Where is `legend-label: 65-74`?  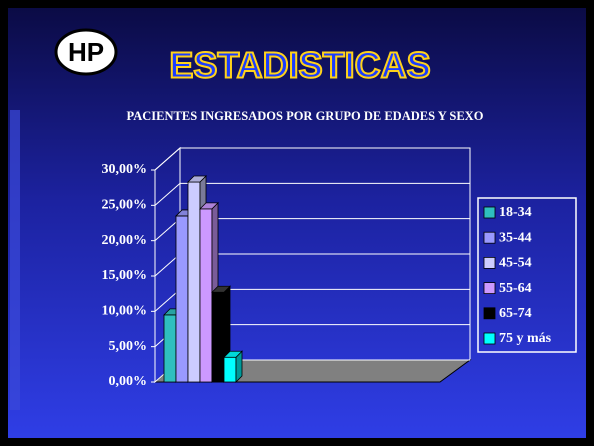
legend-label: 65-74 is located at coordinates (515, 313).